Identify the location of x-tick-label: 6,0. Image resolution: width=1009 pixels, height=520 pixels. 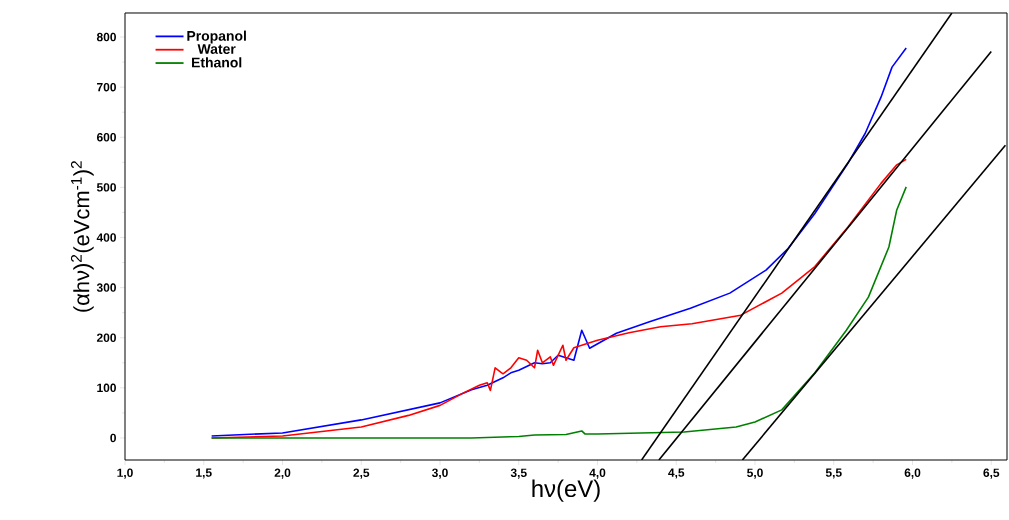
(912, 473).